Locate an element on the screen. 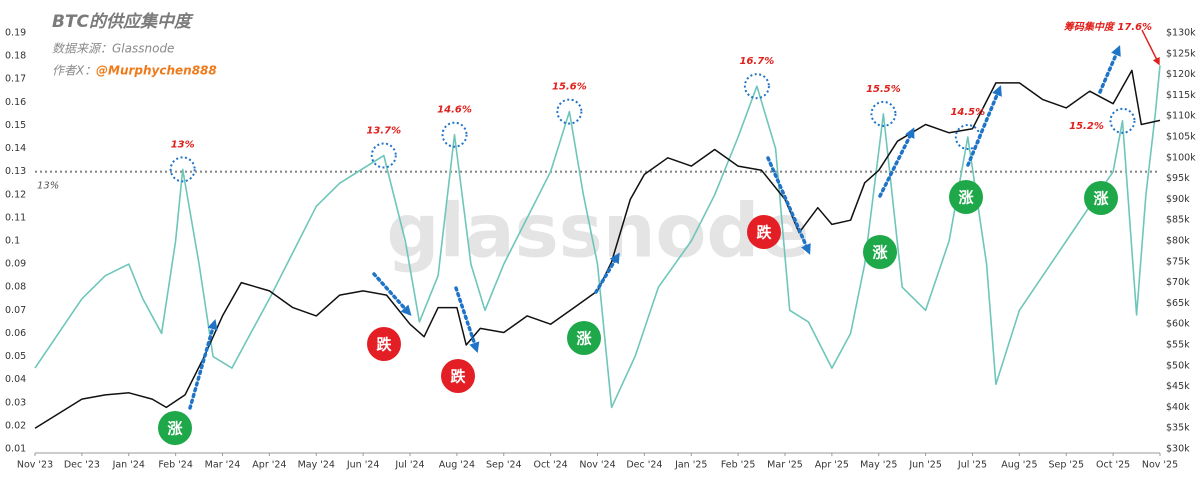  peak-label: 14.6% is located at coordinates (454, 110).